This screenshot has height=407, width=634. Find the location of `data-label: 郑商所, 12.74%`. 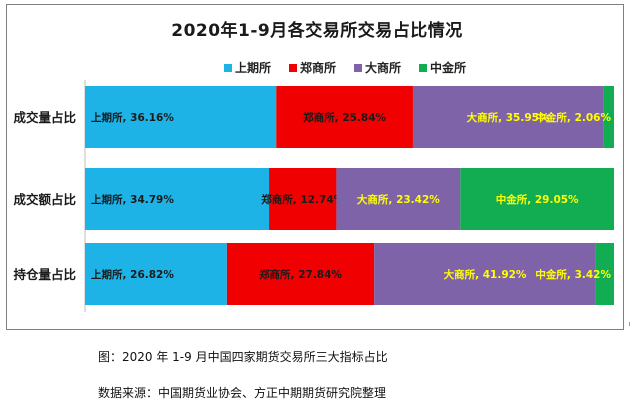

data-label: 郑商所, 12.74% is located at coordinates (302, 199).